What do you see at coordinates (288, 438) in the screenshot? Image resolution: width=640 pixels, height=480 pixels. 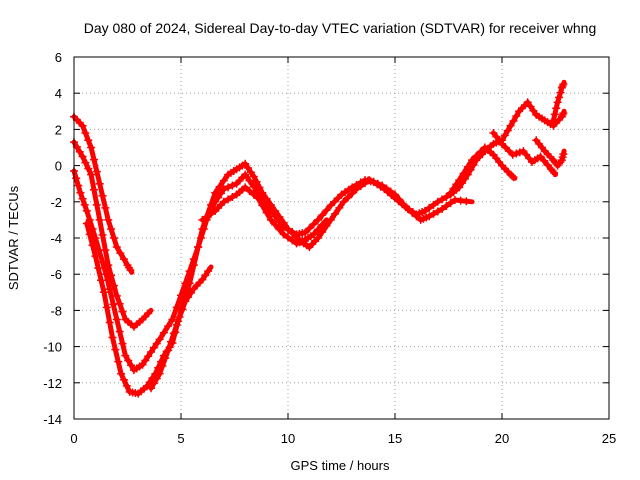 I see `x-tick-label: 10` at bounding box center [288, 438].